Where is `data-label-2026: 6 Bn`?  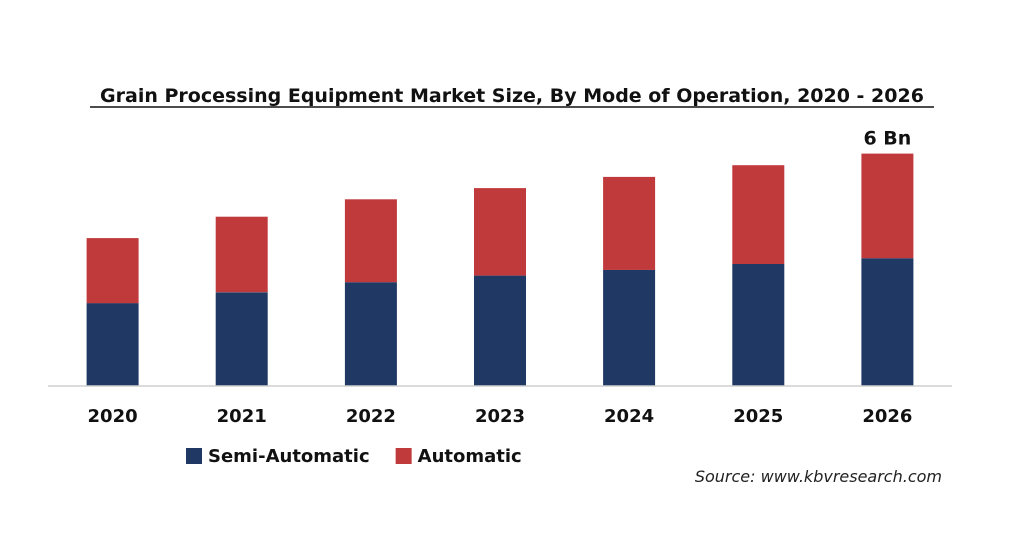
data-label-2026: 6 Bn is located at coordinates (887, 139).